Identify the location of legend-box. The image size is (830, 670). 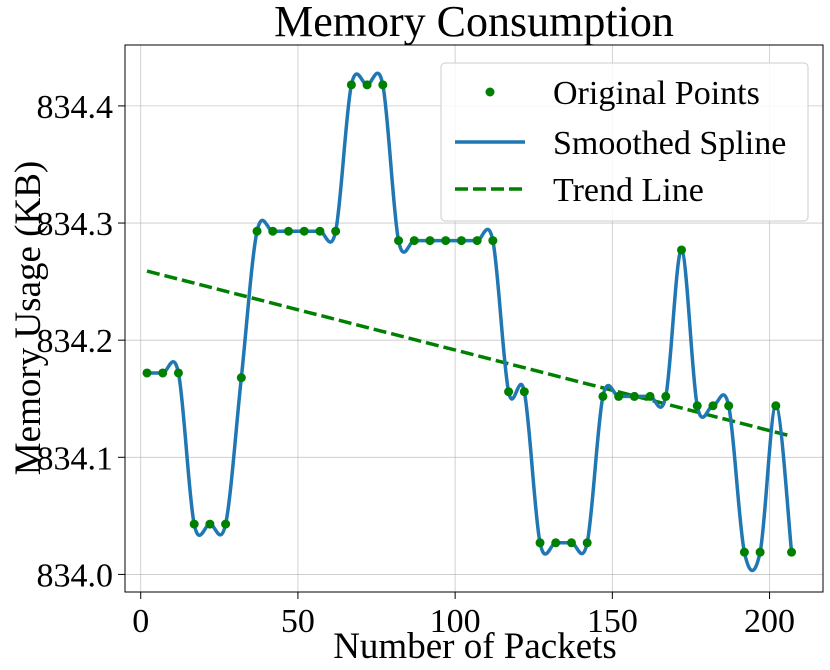
(624, 142).